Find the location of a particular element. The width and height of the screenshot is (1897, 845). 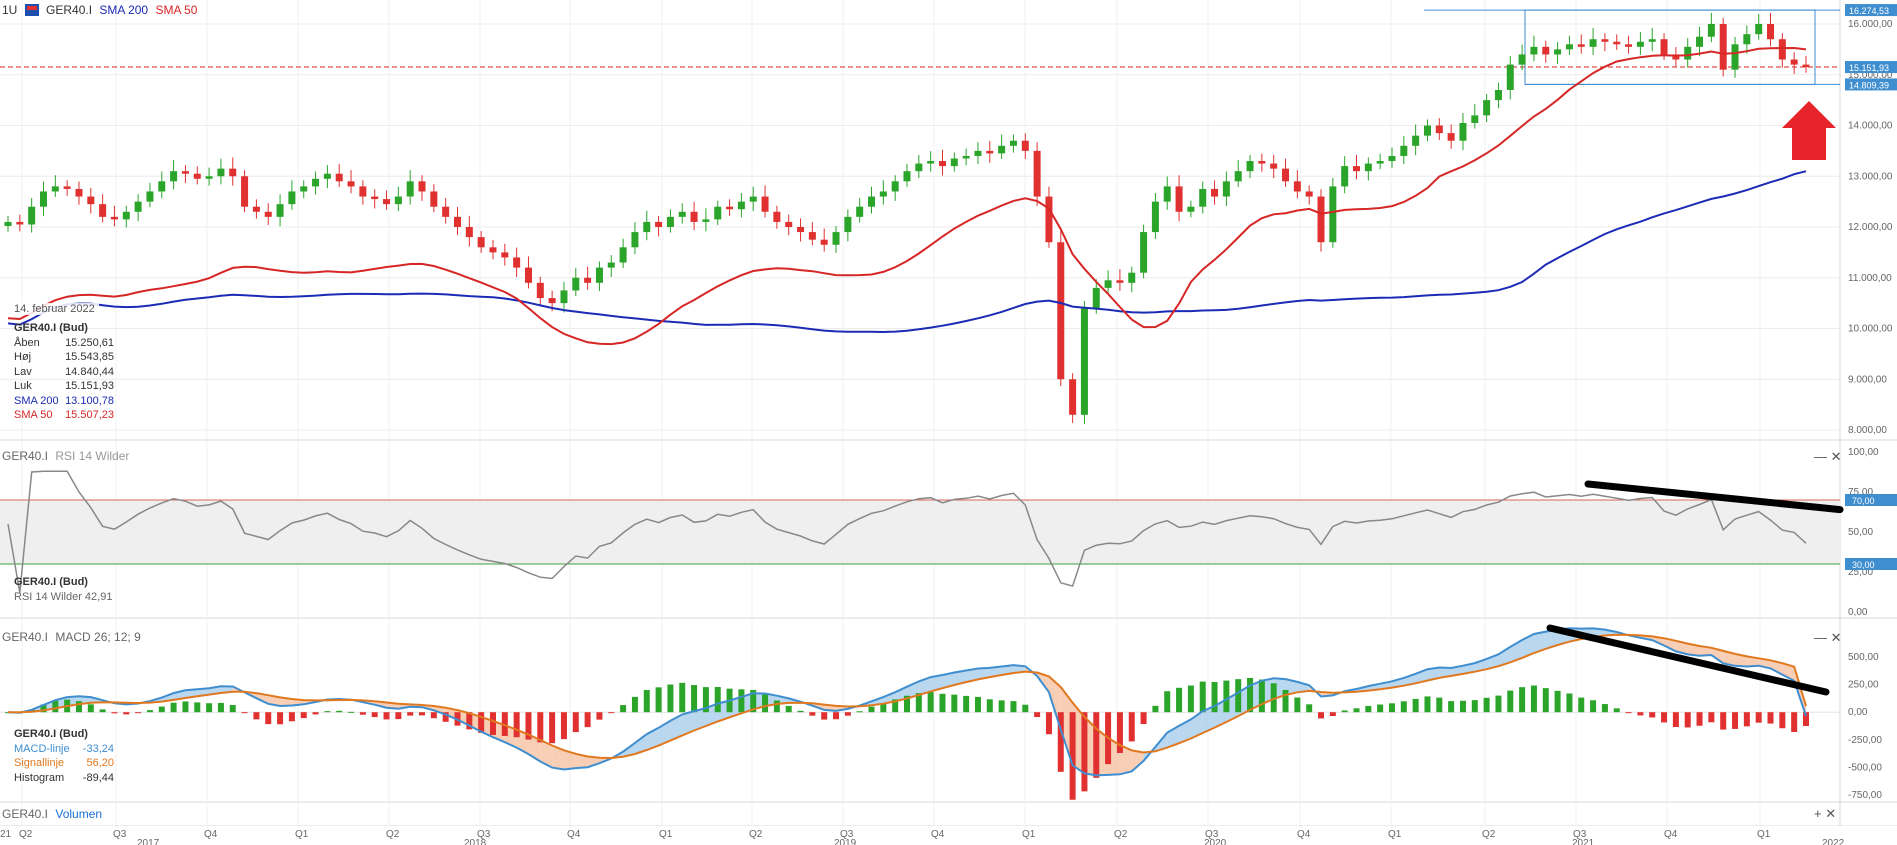

rsi-subtitle: RSI 14 Wilder is located at coordinates (92, 456).